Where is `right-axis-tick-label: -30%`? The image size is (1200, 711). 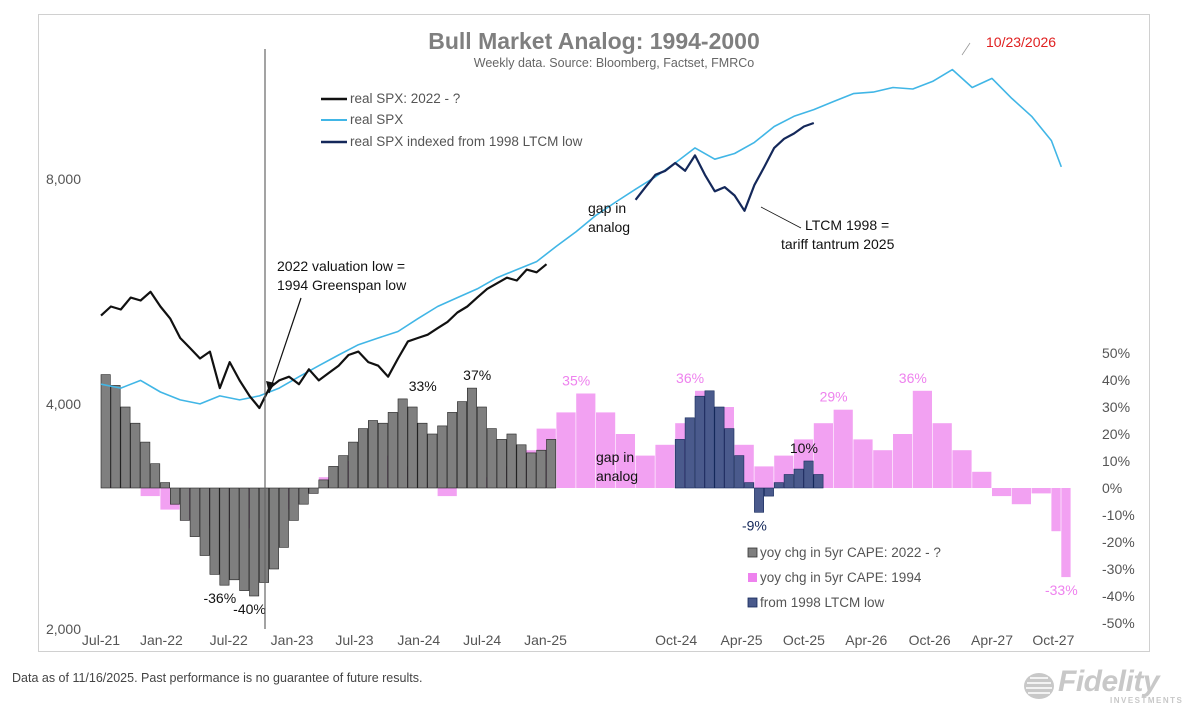 right-axis-tick-label: -30% is located at coordinates (1118, 569).